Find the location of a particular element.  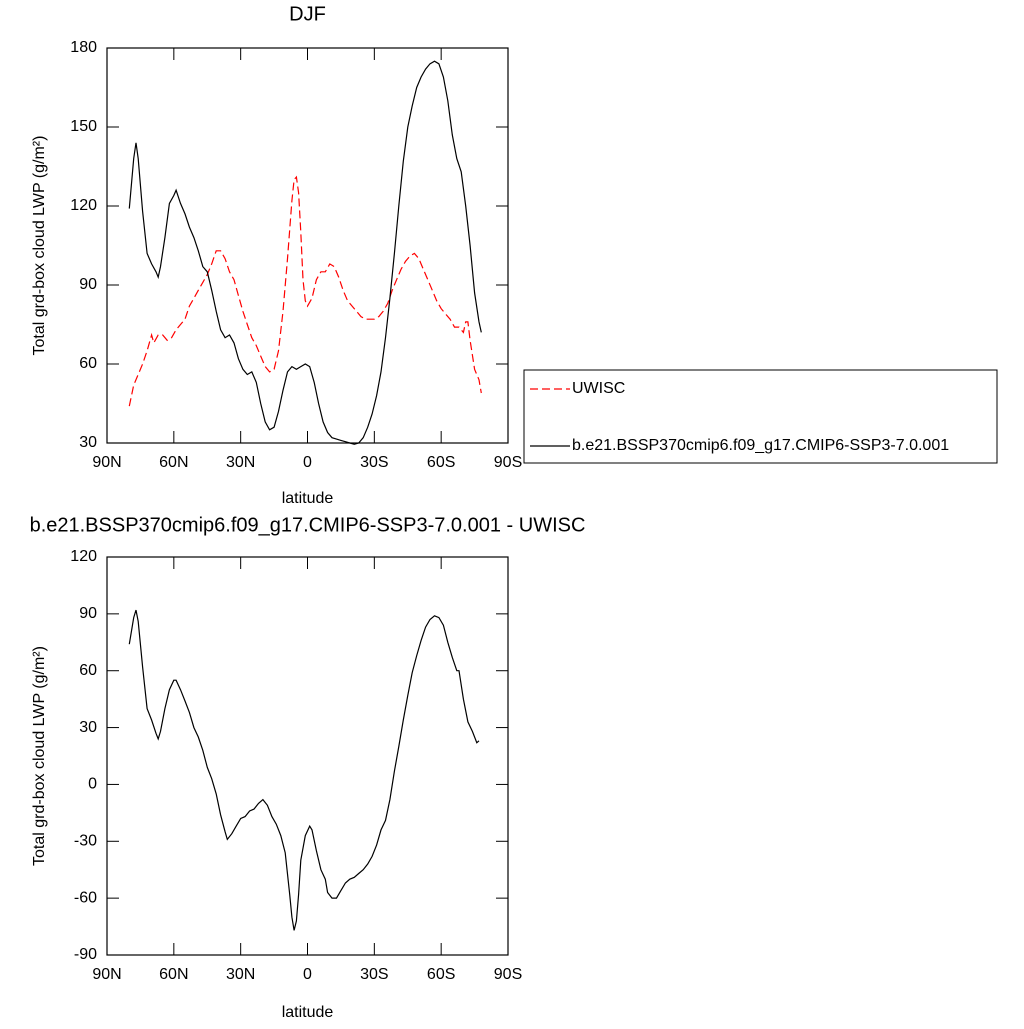

y-tick-label: -90 is located at coordinates (85, 954).